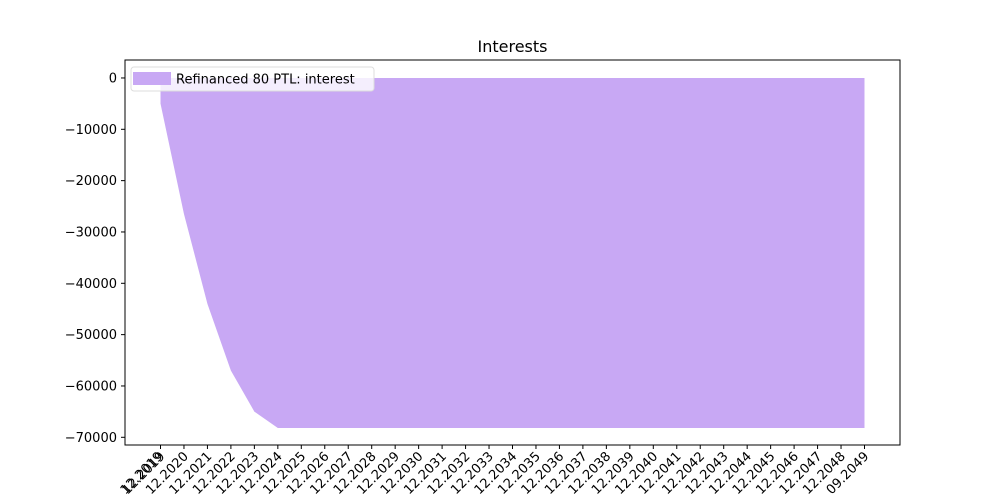  Describe the element at coordinates (91, 130) in the screenshot. I see `y-tick-label: −10000` at that location.